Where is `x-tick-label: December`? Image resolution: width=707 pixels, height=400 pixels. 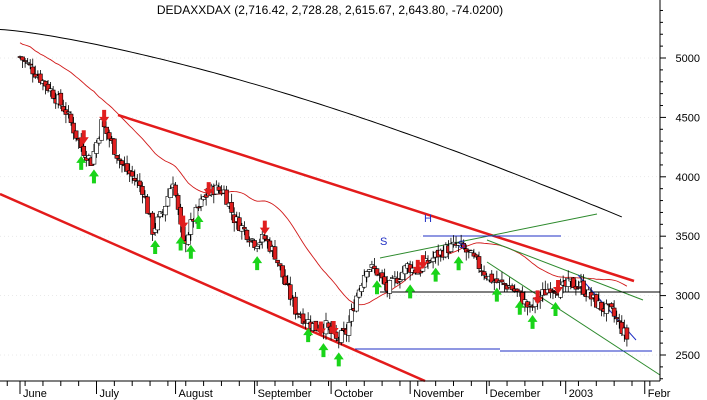
x-tick-label: December is located at coordinates (515, 394).